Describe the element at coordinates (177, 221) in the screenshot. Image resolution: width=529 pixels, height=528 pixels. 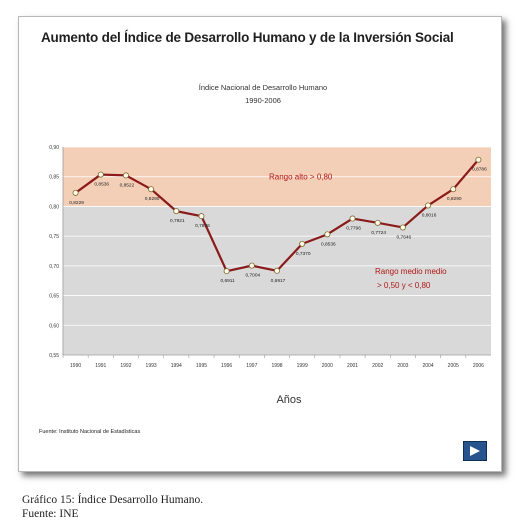
I see `data-label: 0,7921` at that location.